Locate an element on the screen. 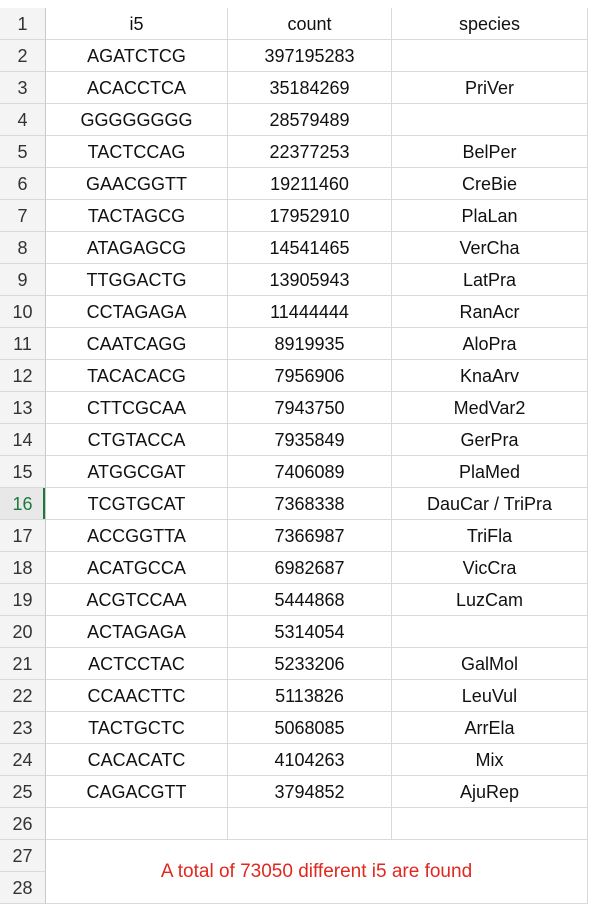 This screenshot has height=908, width=596. count-cell: 5314054 is located at coordinates (310, 632).